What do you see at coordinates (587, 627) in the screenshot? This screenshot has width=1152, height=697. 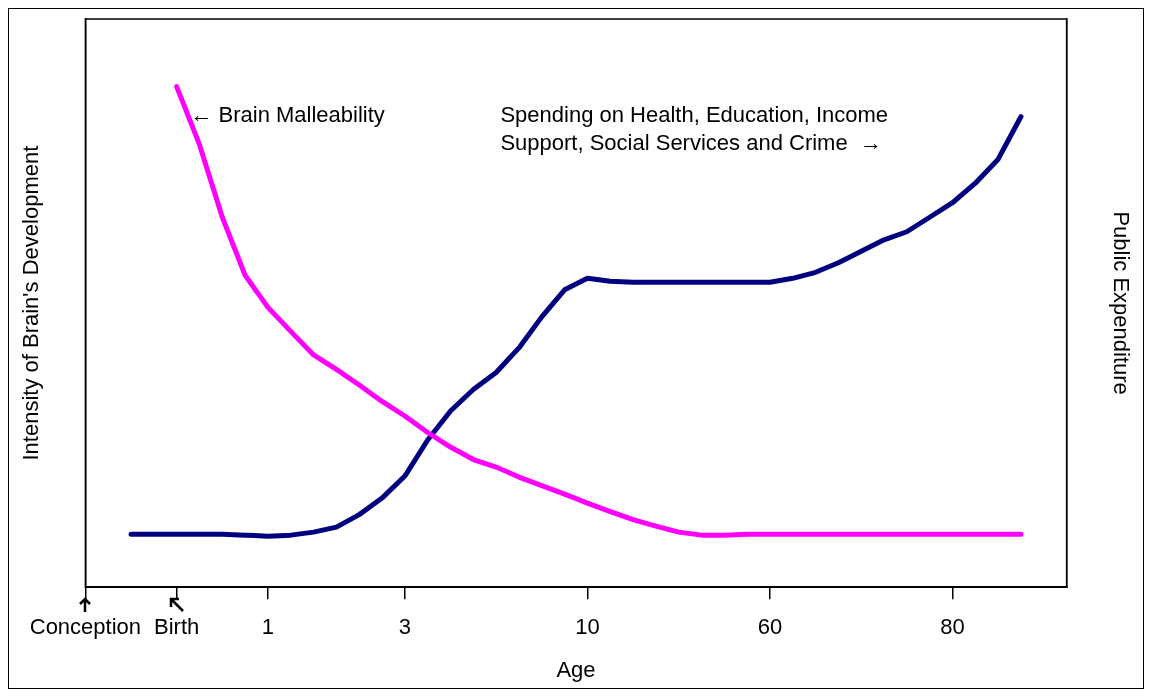 I see `x-tick-label: 10` at bounding box center [587, 627].